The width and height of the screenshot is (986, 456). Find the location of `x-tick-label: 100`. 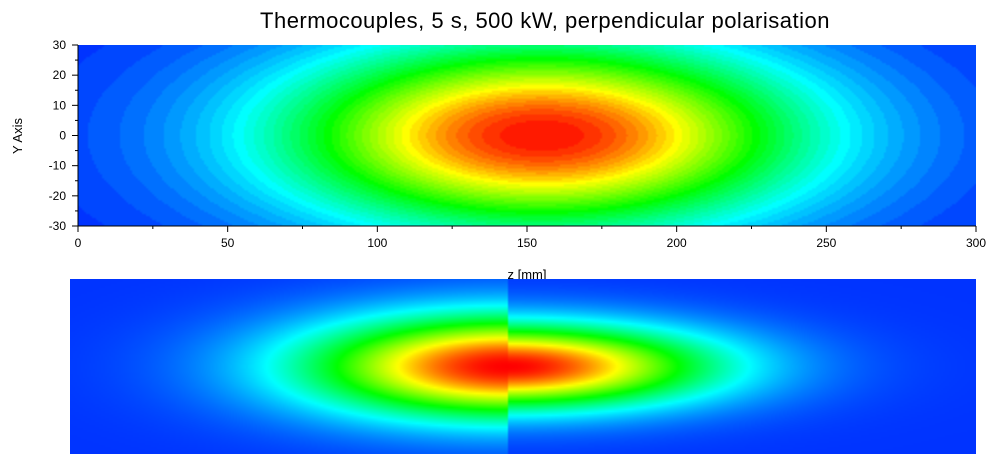

x-tick-label: 100 is located at coordinates (377, 243).